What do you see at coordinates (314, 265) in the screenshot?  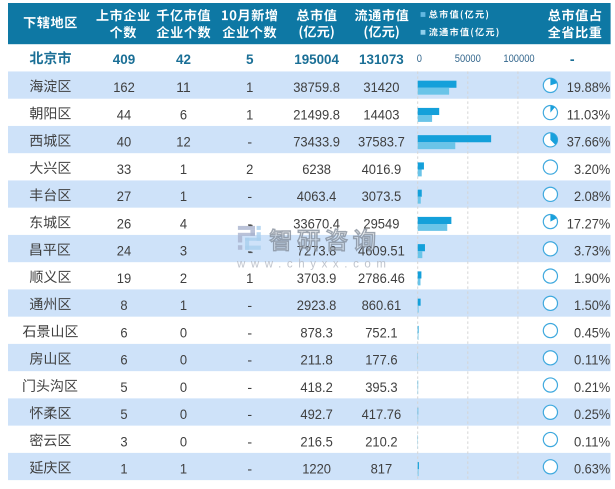 I see `svg-text: www.chyxx.com` at bounding box center [314, 265].